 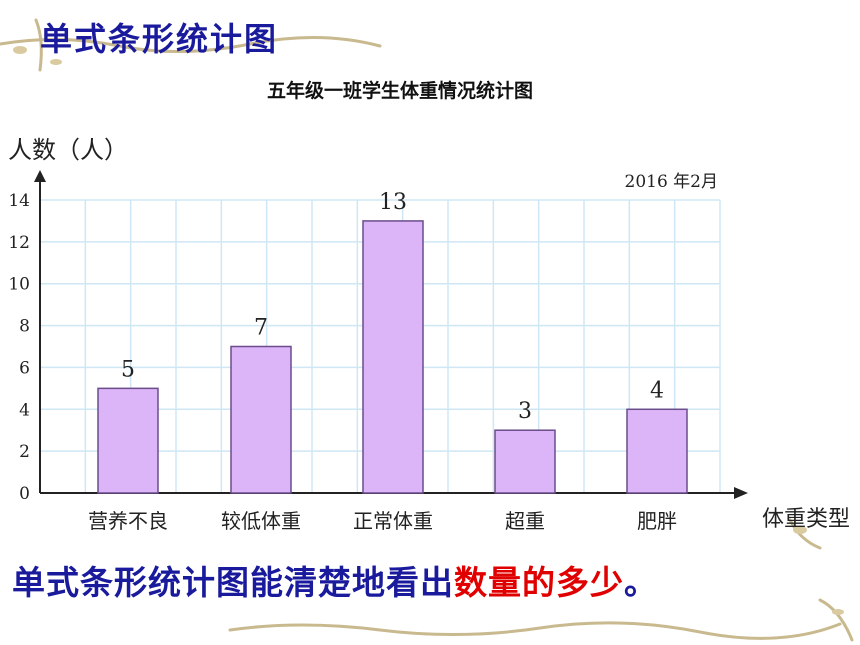 I want to click on y-tick-label: 6, so click(x=24, y=368).